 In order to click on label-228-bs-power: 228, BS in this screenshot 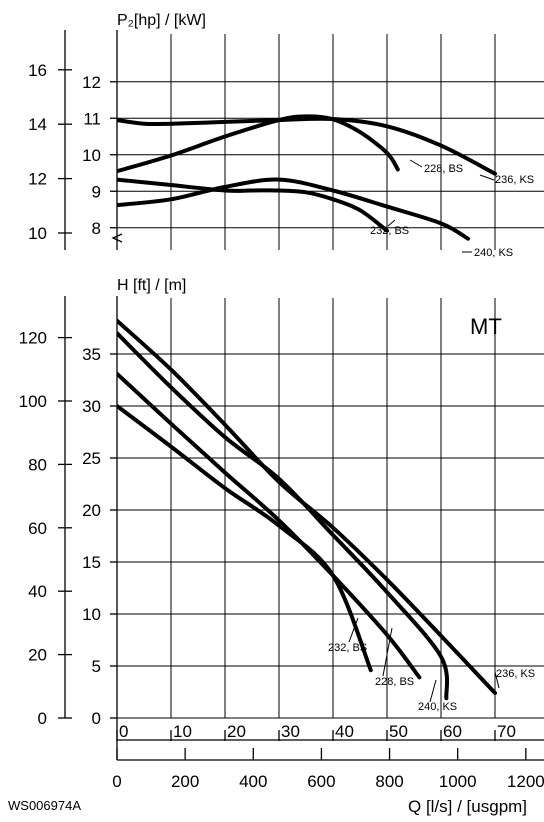, I will do `click(443, 169)`.